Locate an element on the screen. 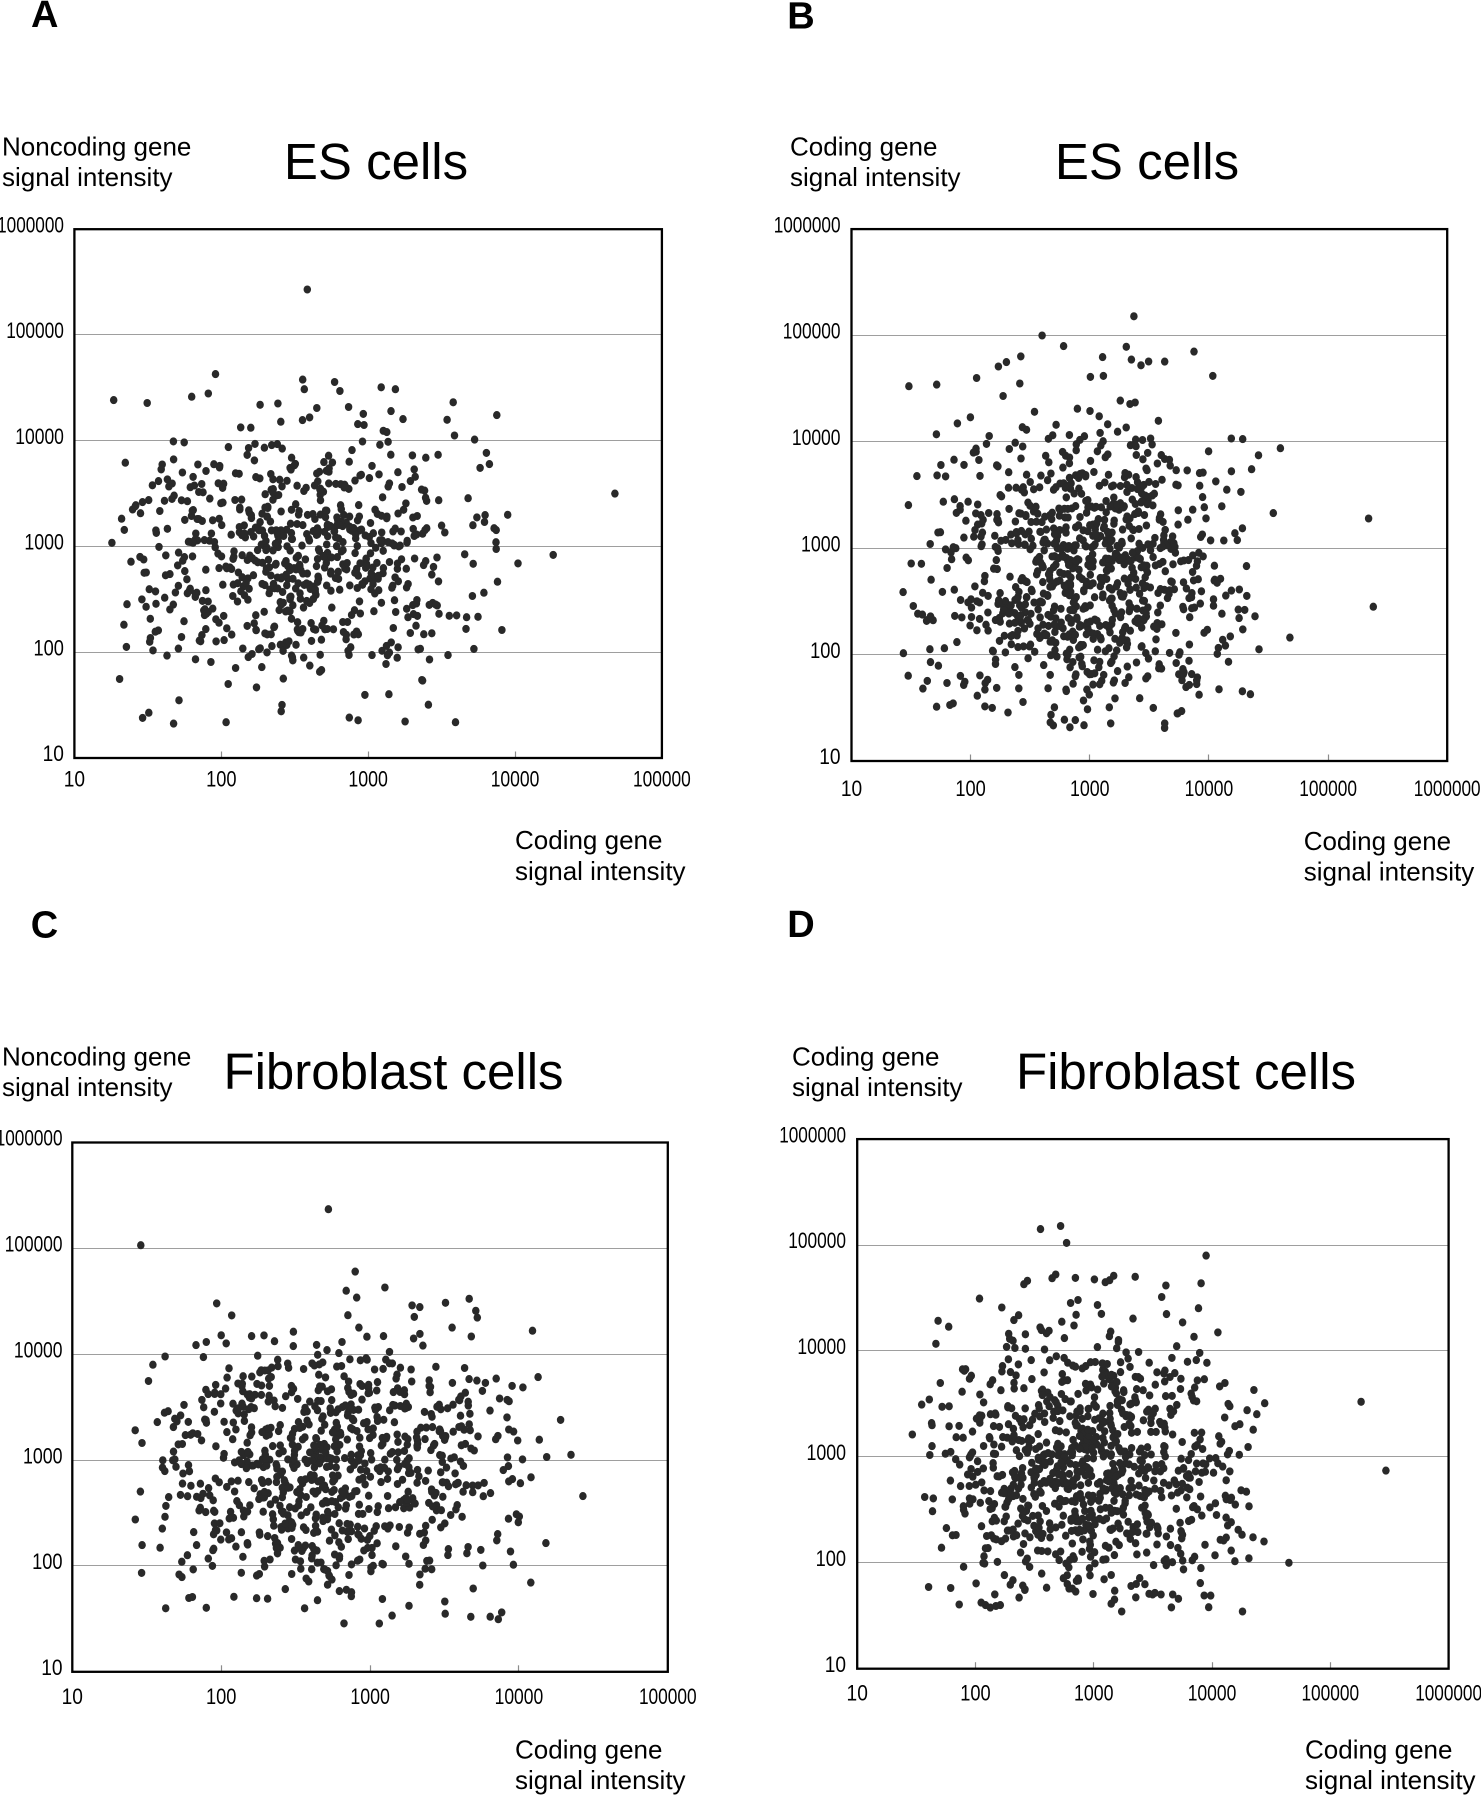 This screenshot has height=1805, width=1481. svg-text: A is located at coordinates (44, 18).